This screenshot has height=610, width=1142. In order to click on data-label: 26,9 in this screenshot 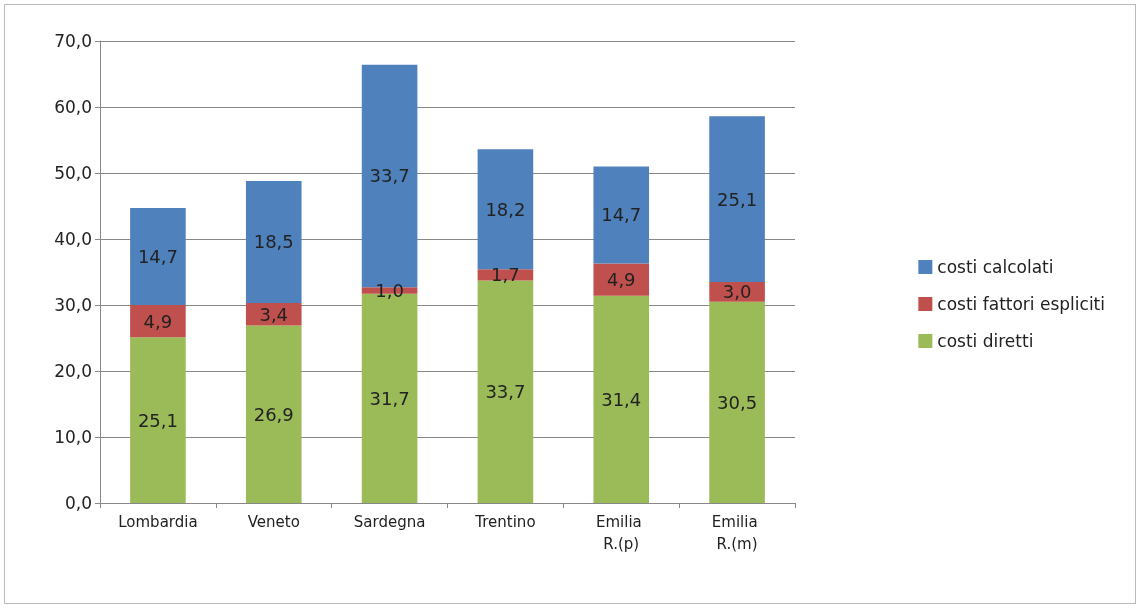, I will do `click(273, 414)`.